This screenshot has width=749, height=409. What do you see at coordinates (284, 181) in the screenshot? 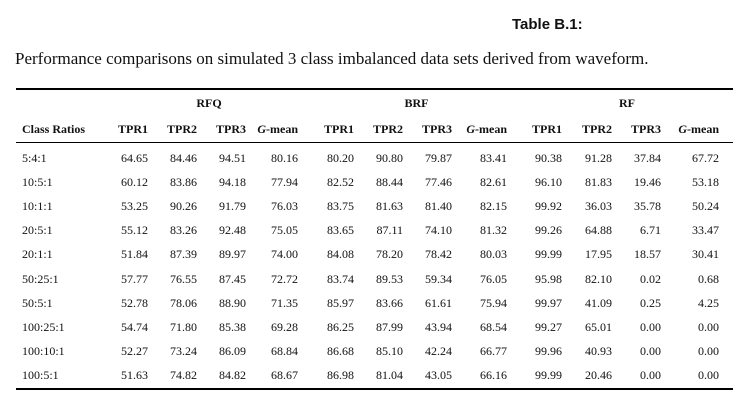
I see `value-cell: 77.94` at bounding box center [284, 181].